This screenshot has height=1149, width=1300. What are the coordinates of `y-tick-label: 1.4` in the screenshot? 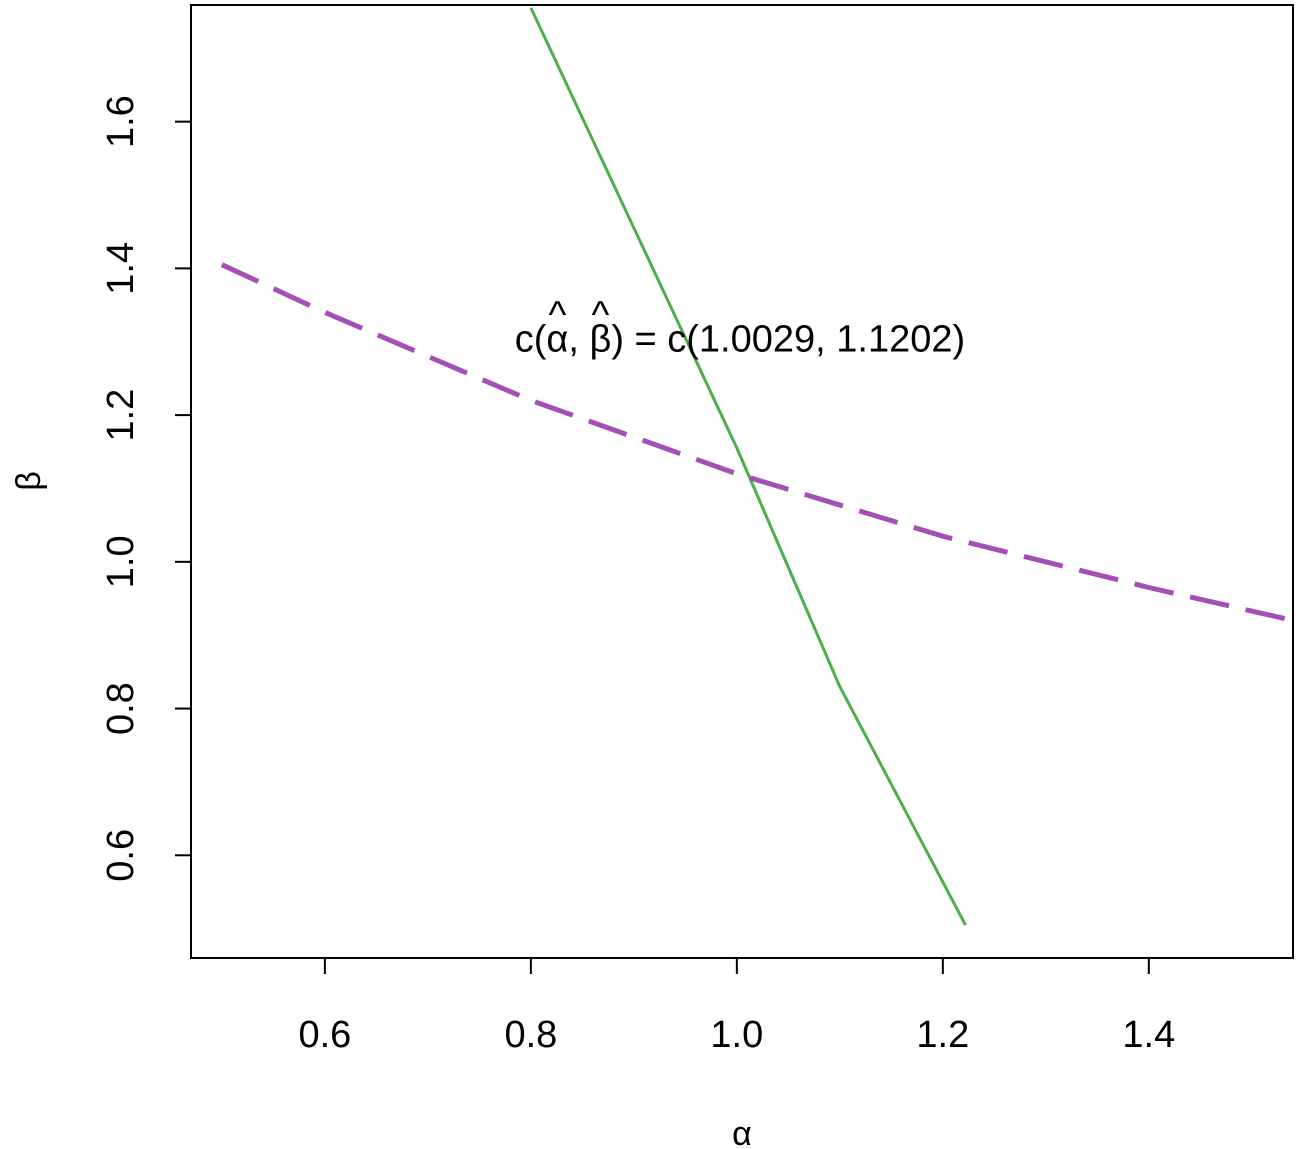 It's located at (121, 268).